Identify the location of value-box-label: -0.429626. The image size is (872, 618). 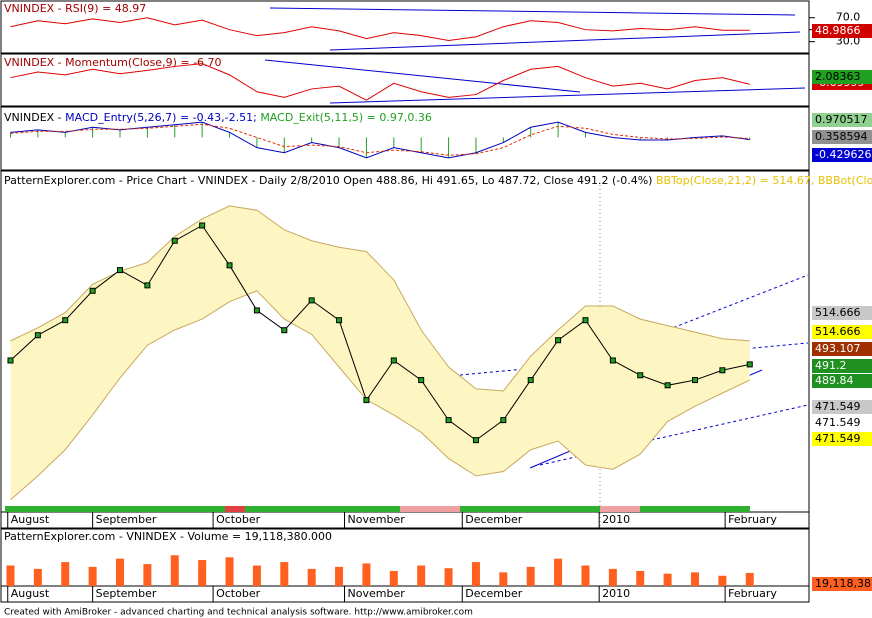
(843, 154).